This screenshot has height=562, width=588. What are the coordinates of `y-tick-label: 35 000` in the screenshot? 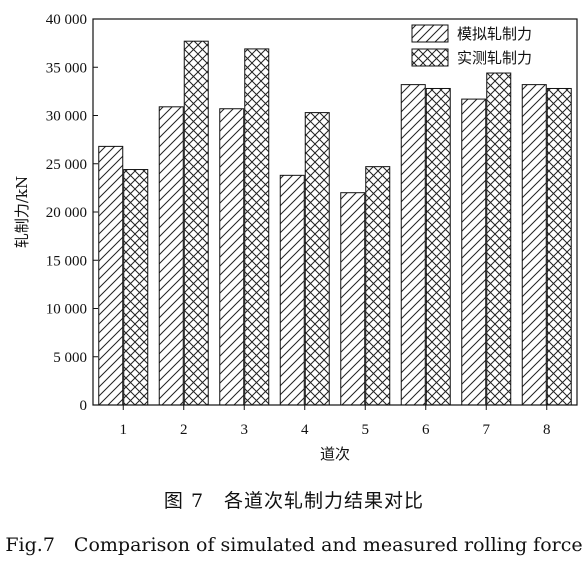 It's located at (66, 68).